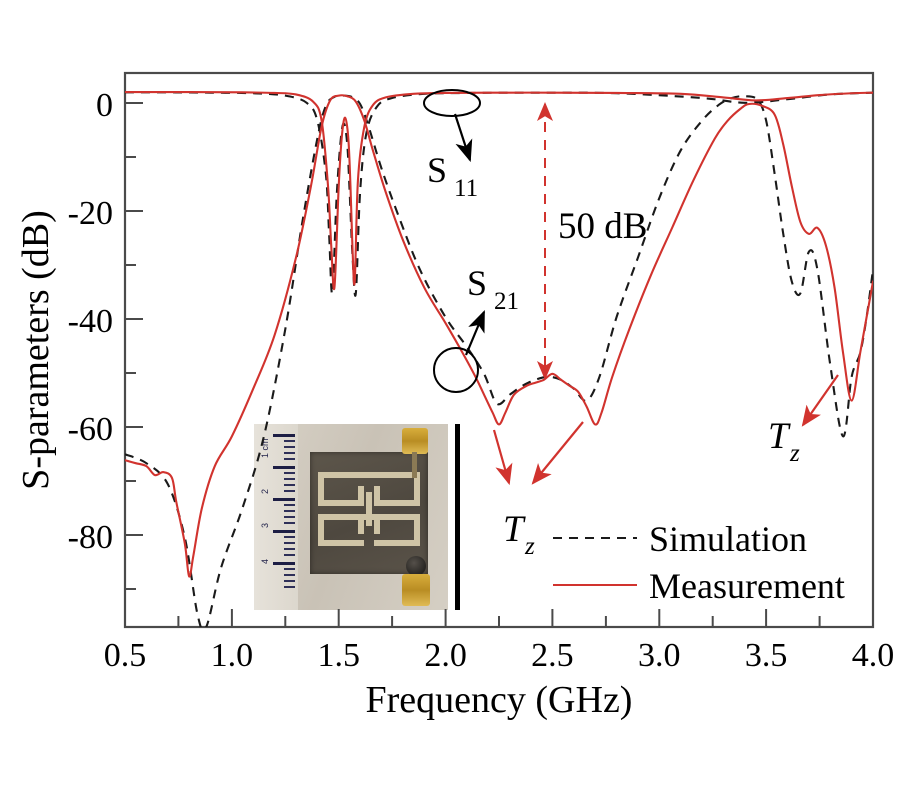 The width and height of the screenshot is (900, 800). Describe the element at coordinates (457, 517) in the screenshot. I see `inset-scale-bar` at that location.